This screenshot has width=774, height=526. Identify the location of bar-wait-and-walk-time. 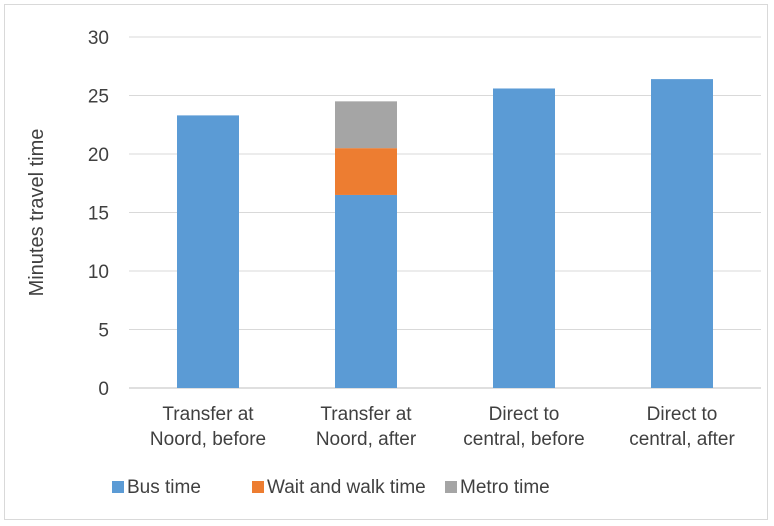
(366, 171).